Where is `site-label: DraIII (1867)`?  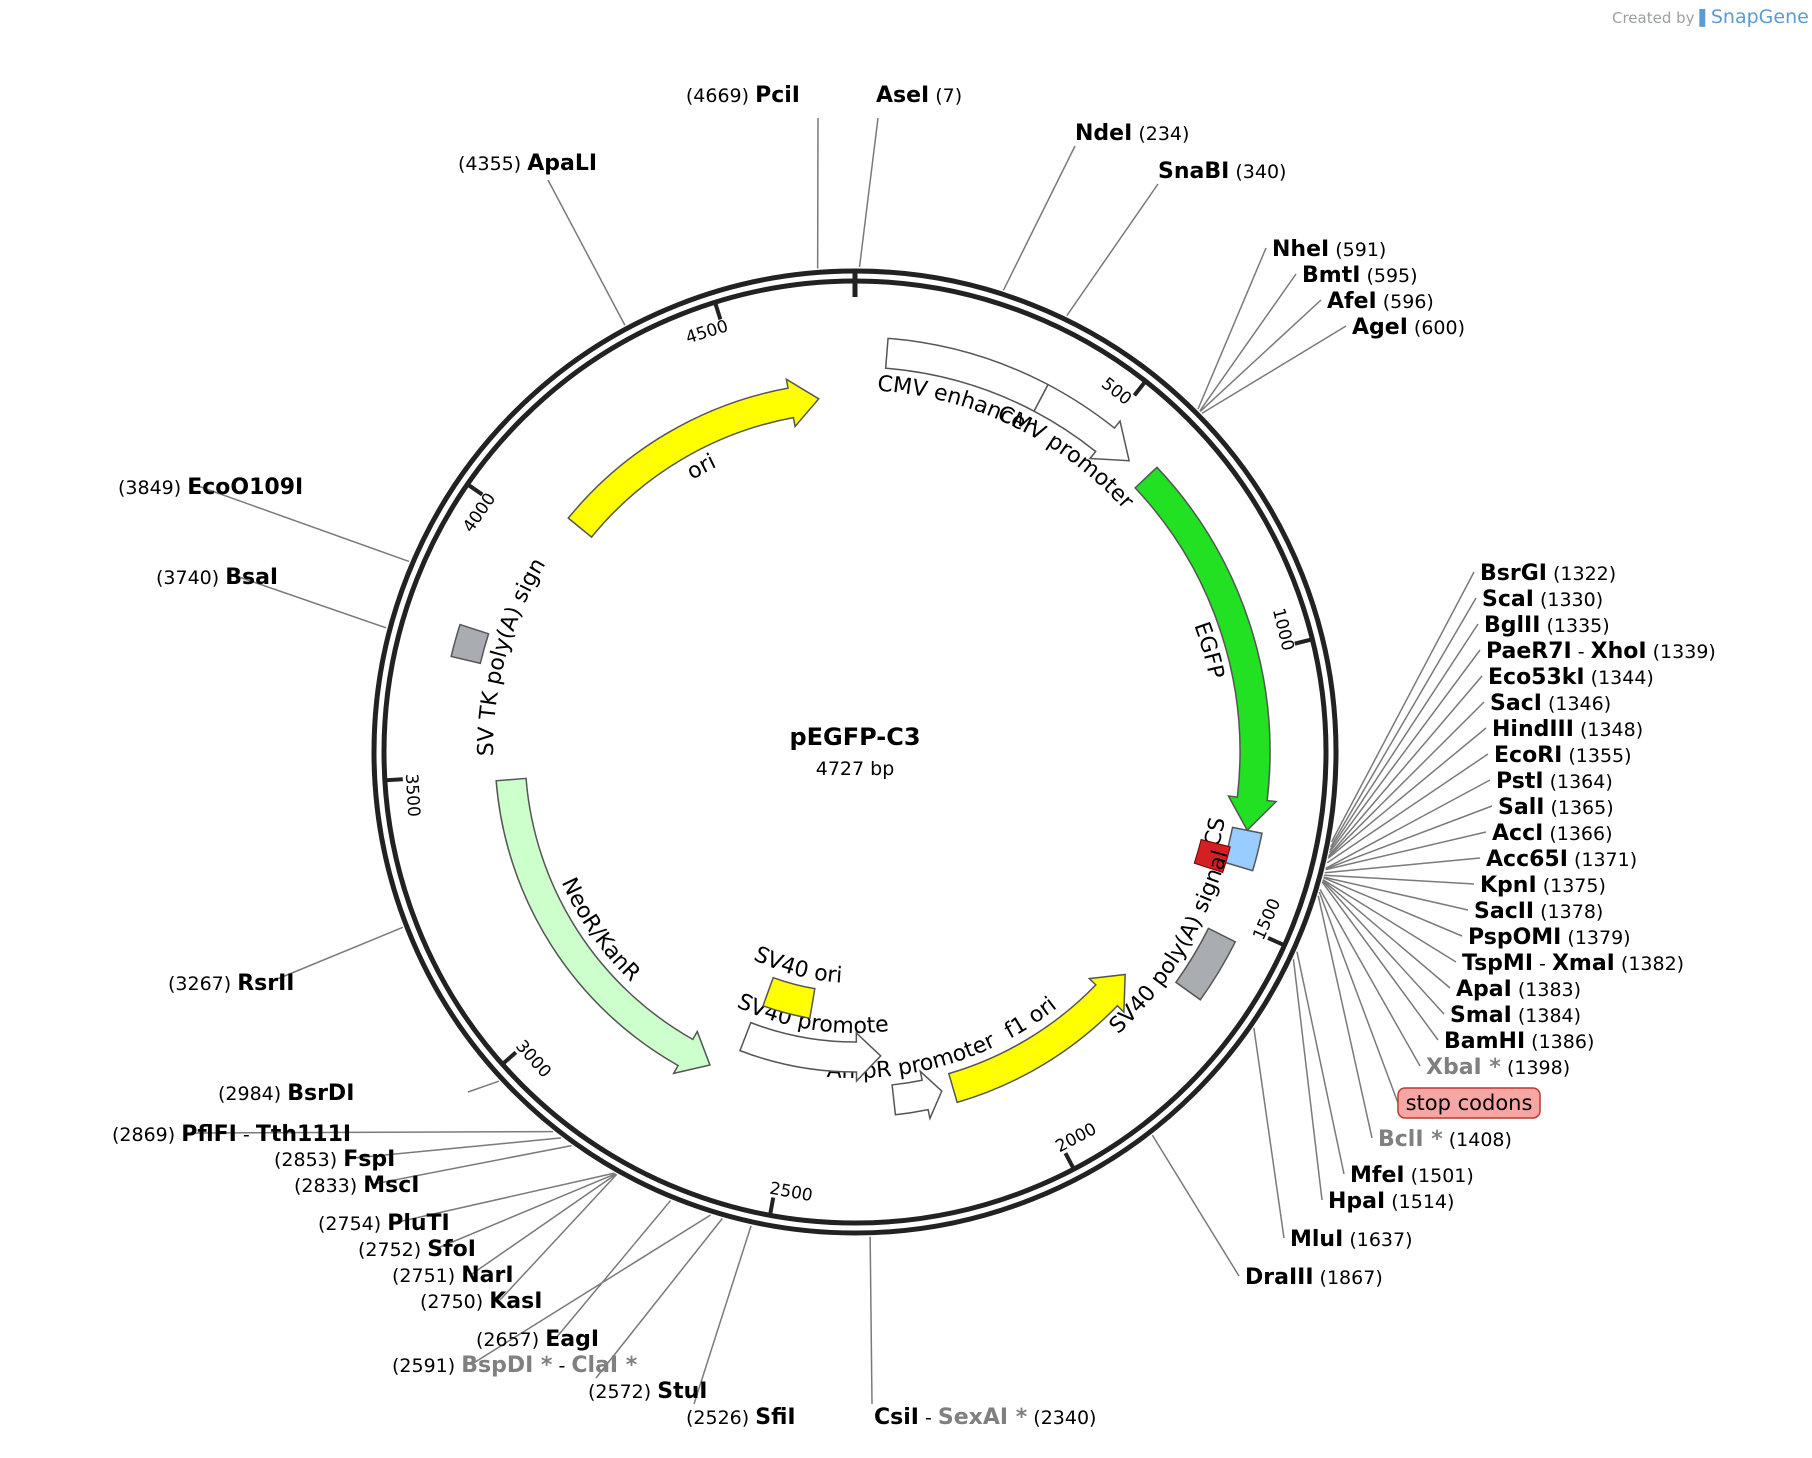
site-label: DraIII (1867) is located at coordinates (1314, 1277).